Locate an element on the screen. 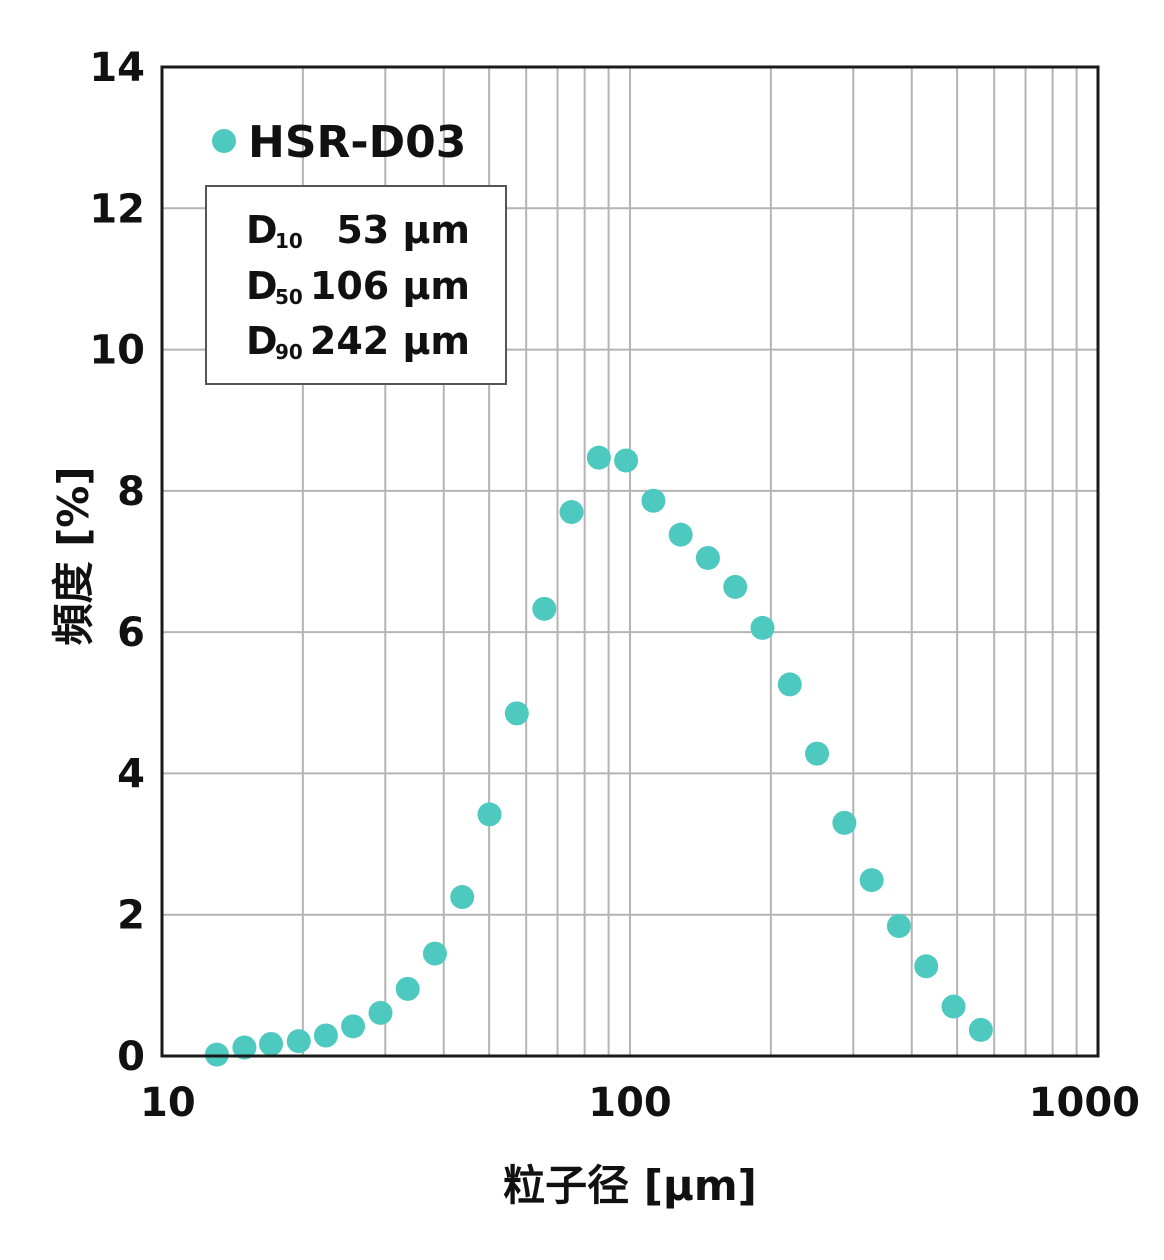 The height and width of the screenshot is (1260, 1164). stats-box-frame is located at coordinates (356, 285).